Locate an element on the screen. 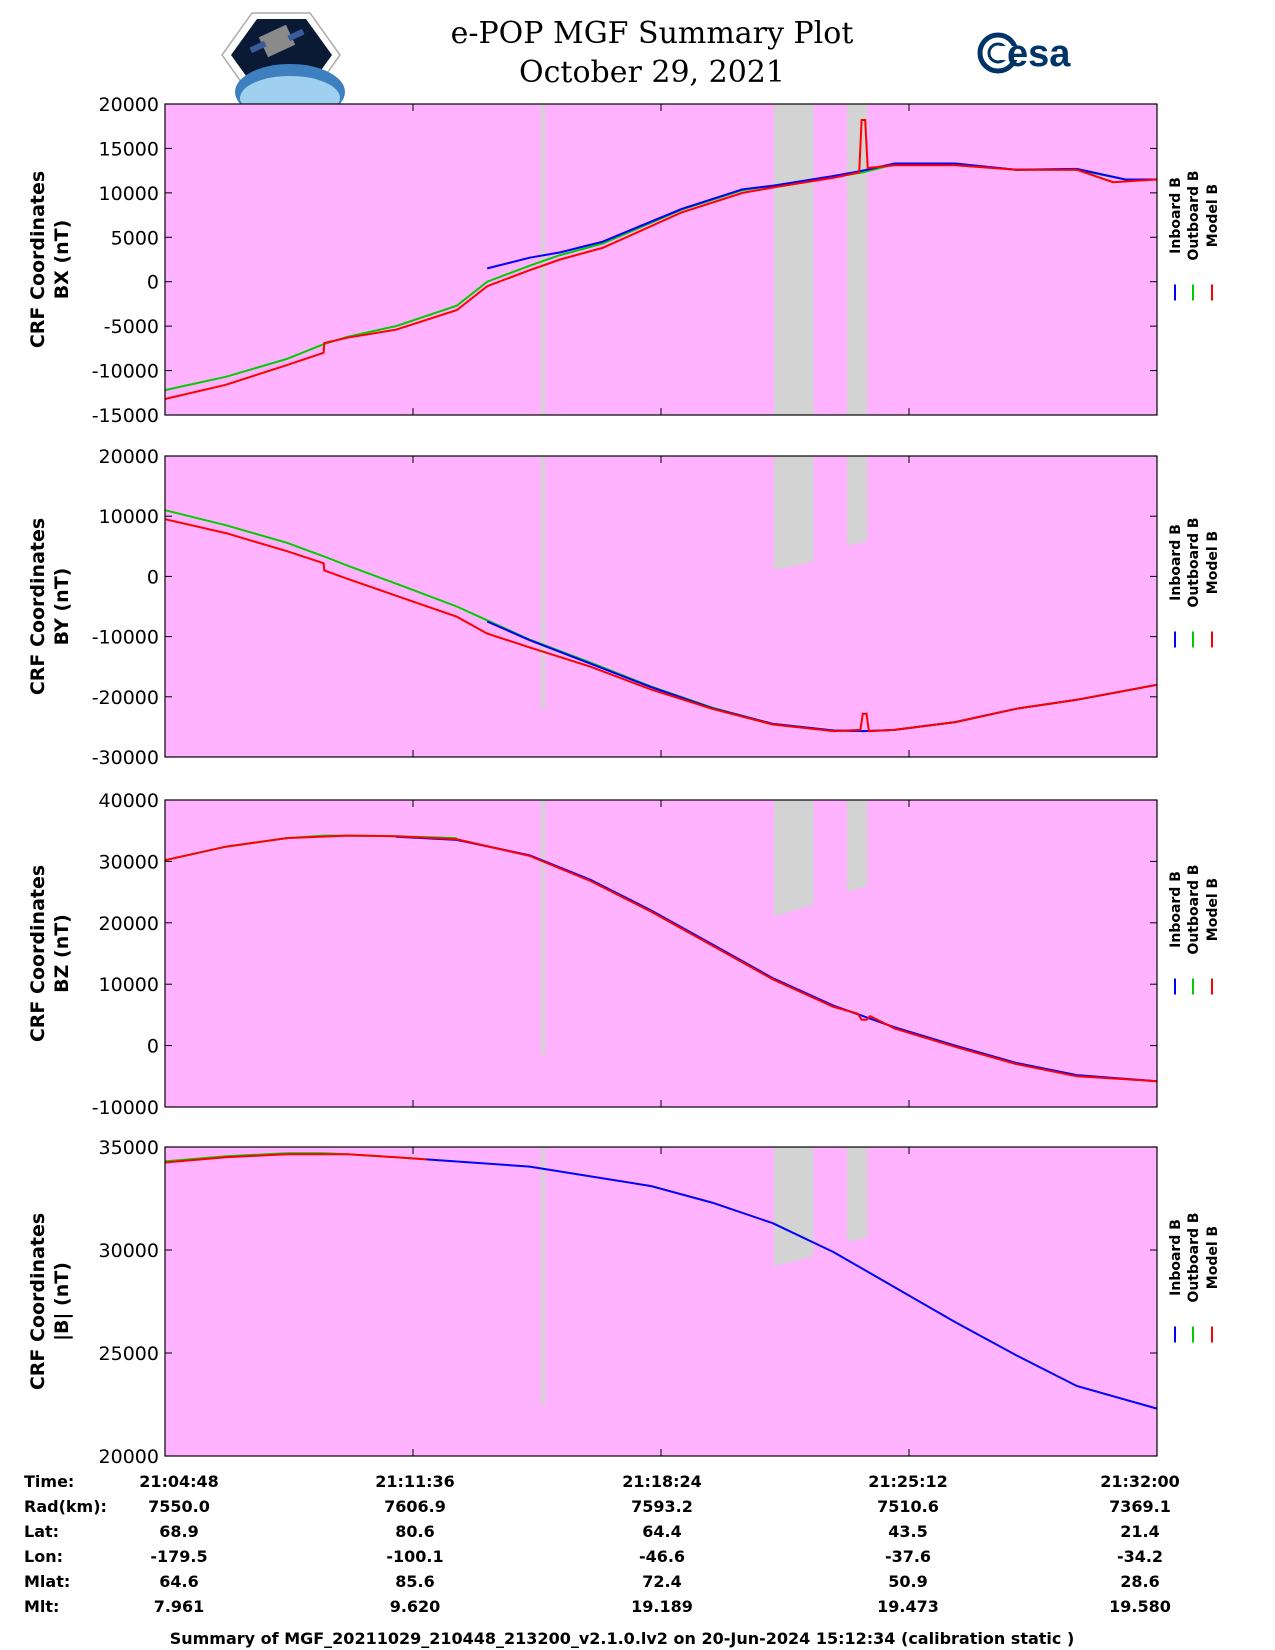 This screenshot has height=1650, width=1275. y-tick-label: 5000 is located at coordinates (135, 238).